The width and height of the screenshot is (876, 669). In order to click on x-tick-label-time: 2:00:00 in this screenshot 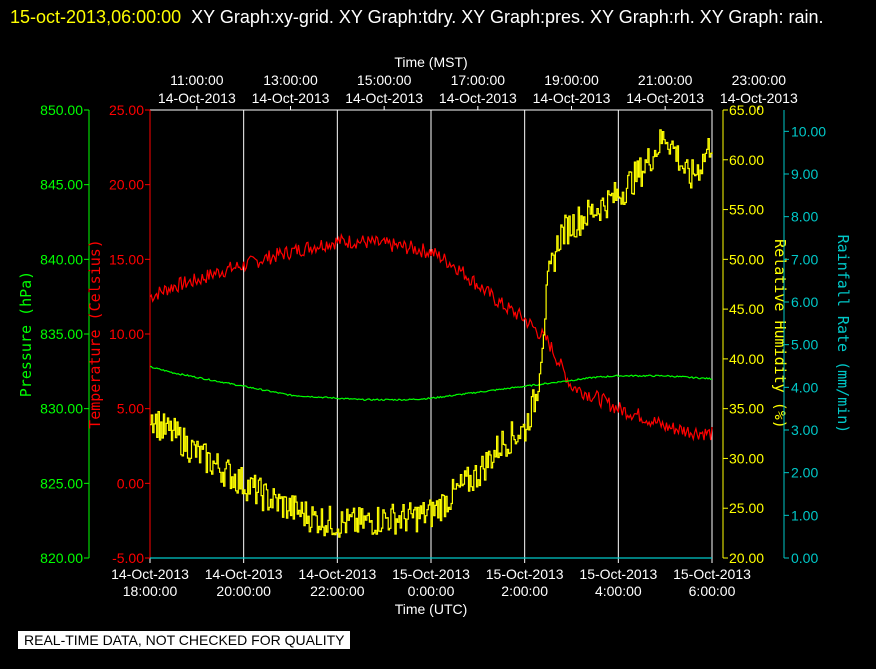, I will do `click(524, 591)`.